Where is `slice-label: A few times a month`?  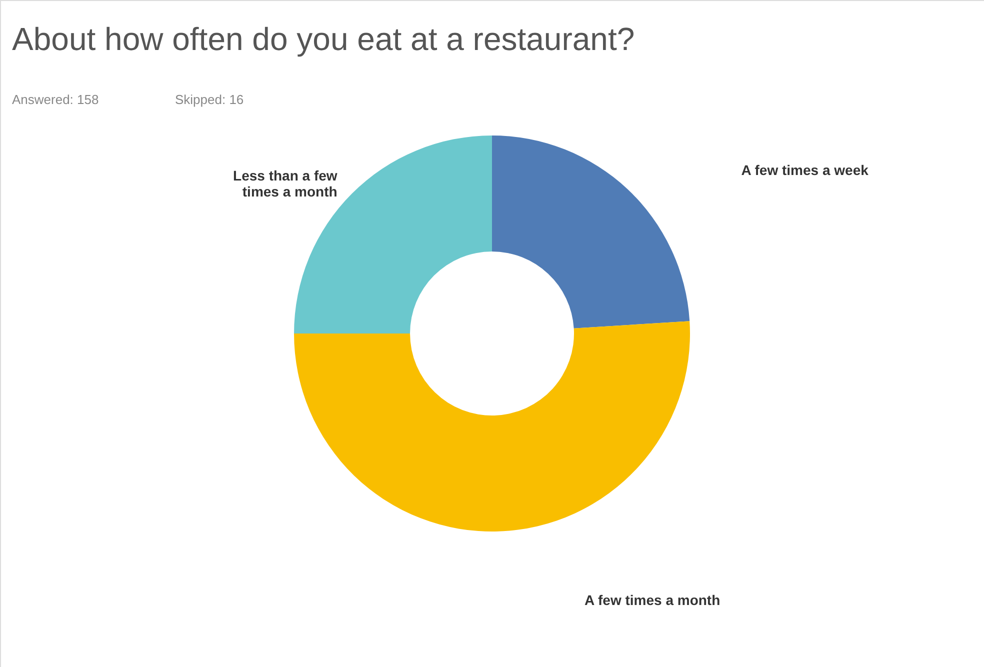 slice-label: A few times a month is located at coordinates (652, 600).